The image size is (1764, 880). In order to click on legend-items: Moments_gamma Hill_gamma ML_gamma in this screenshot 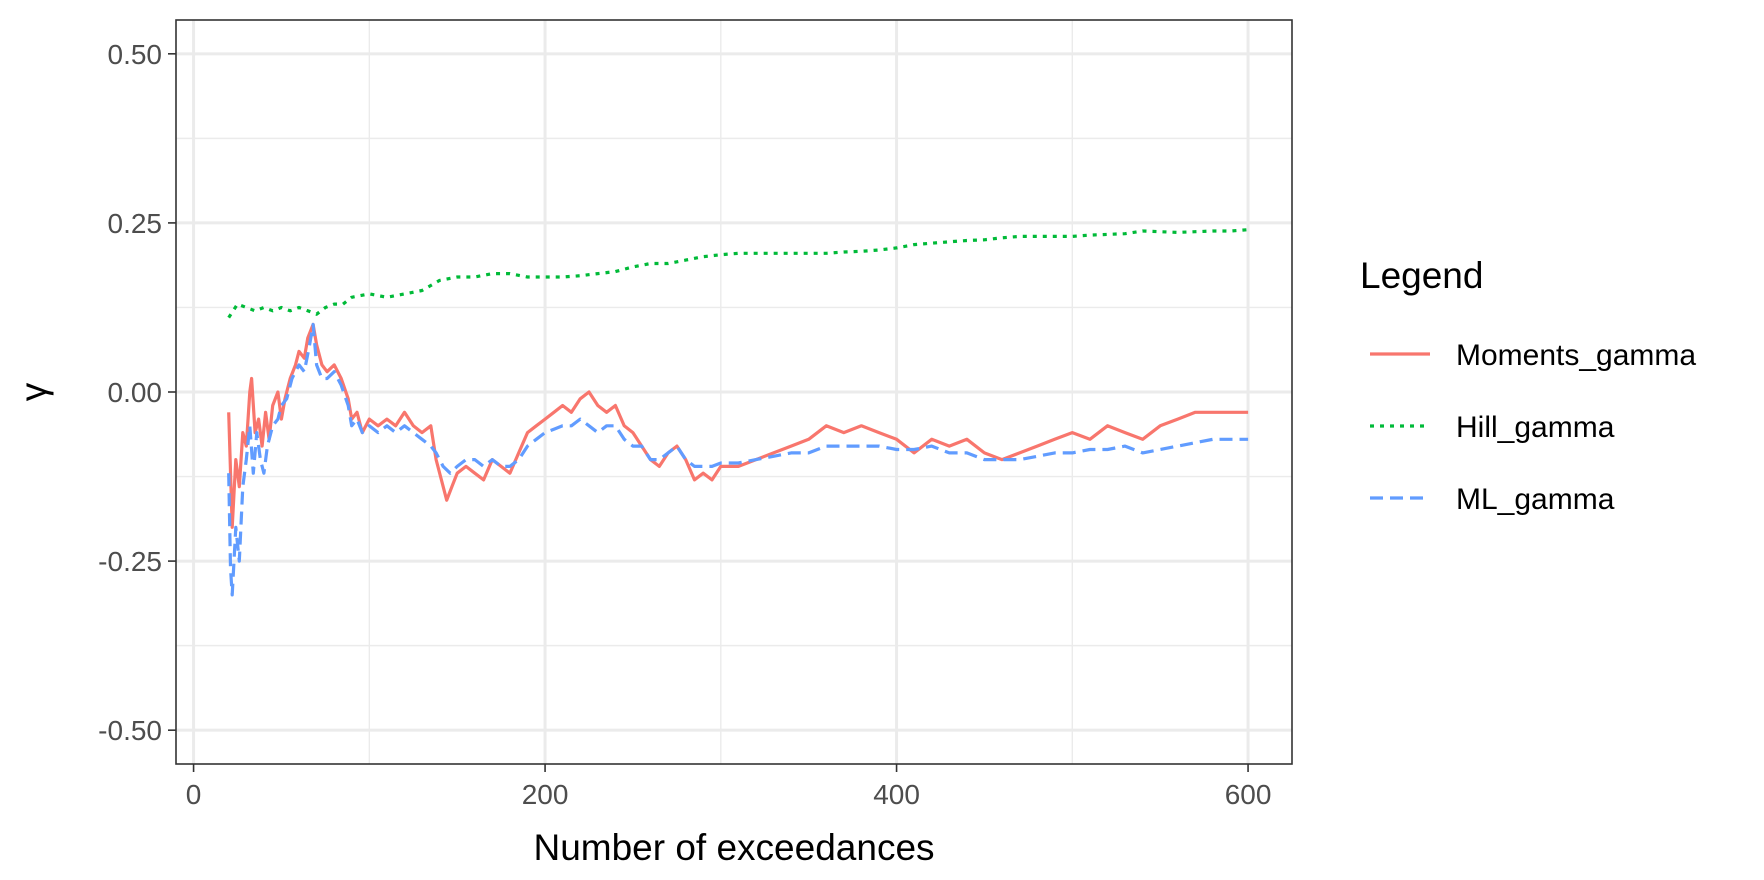, I will do `click(1533, 427)`.